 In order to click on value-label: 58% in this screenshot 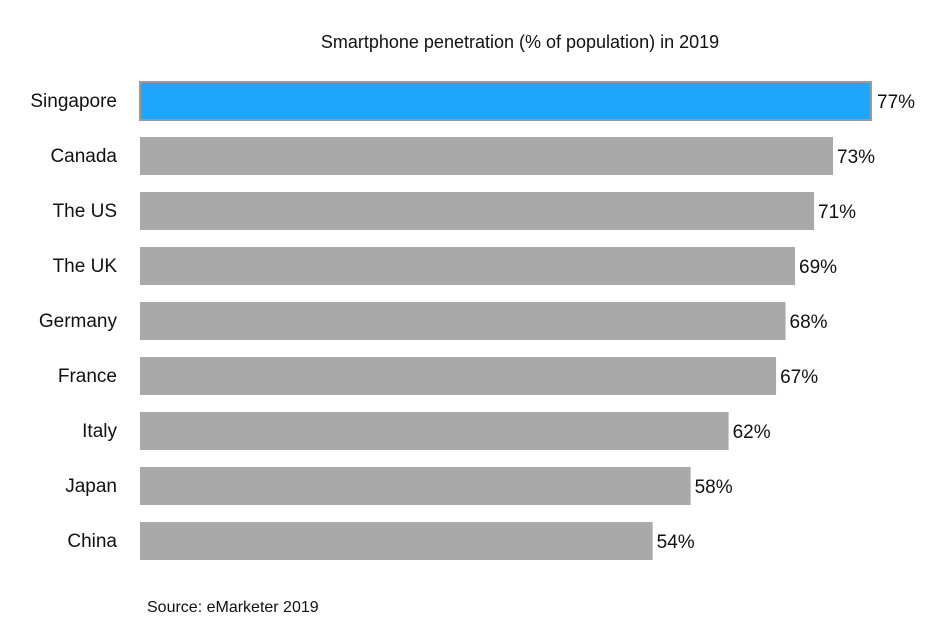, I will do `click(714, 487)`.